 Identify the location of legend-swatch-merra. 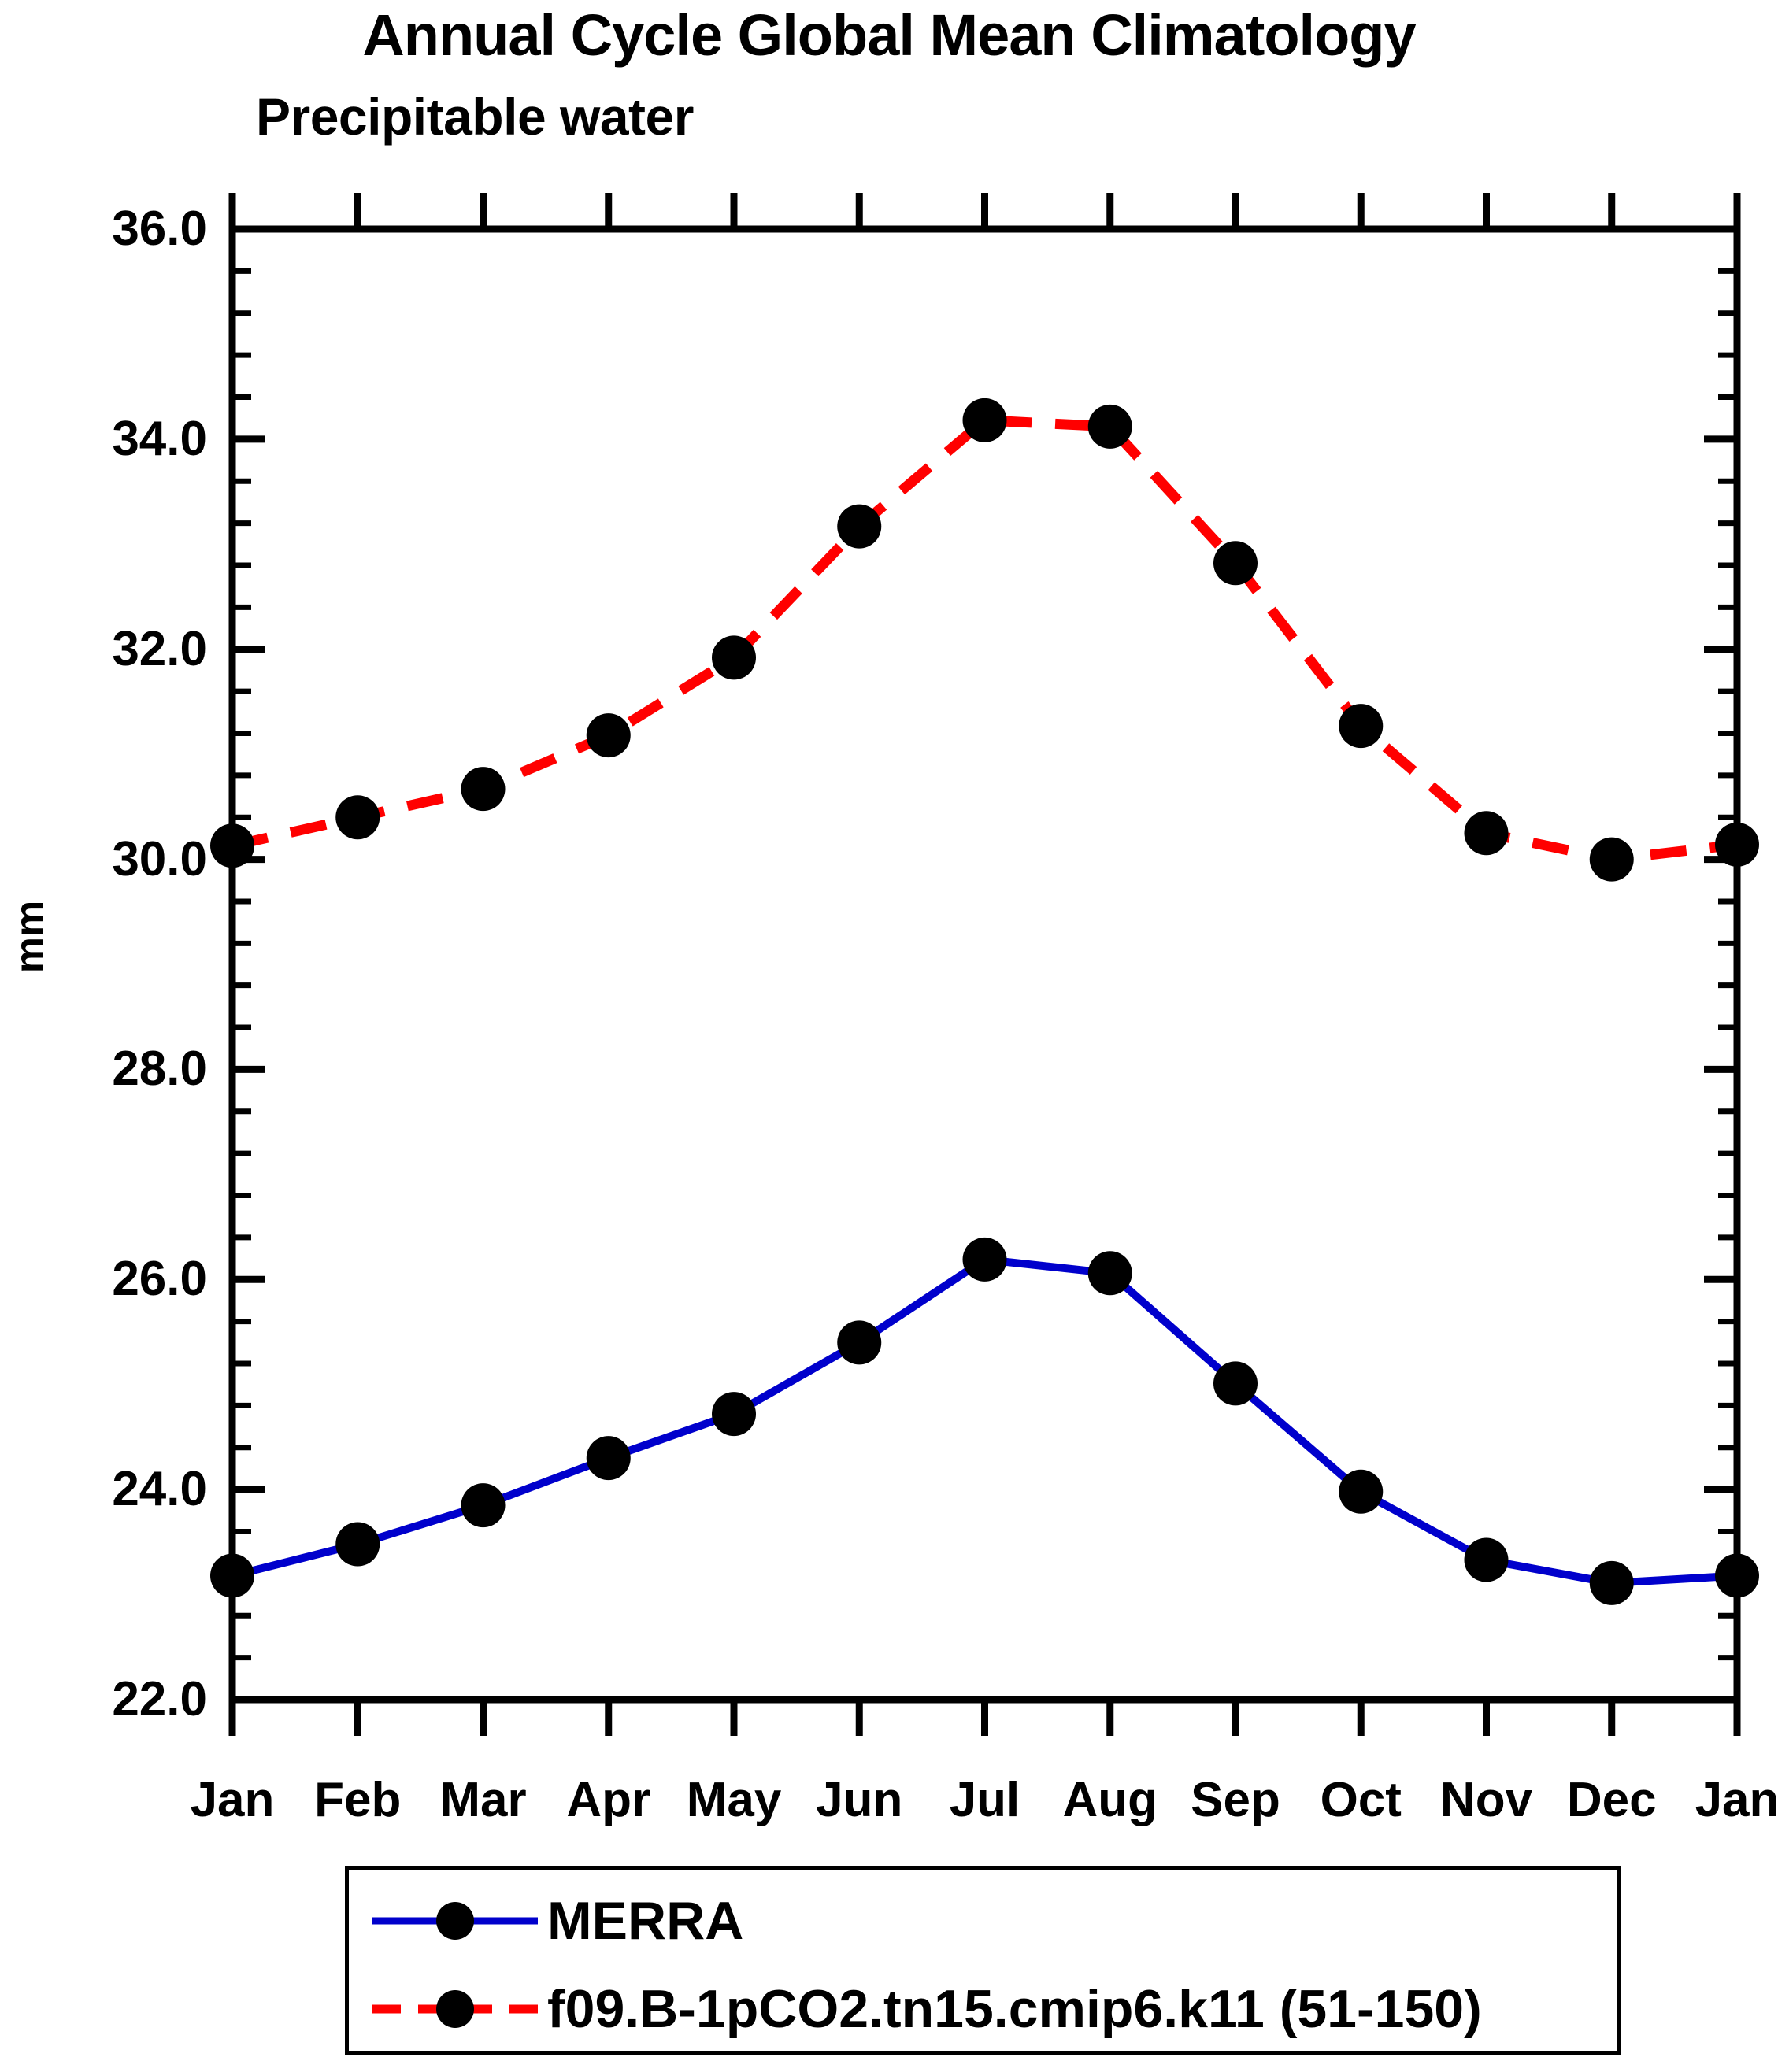
(455, 1921).